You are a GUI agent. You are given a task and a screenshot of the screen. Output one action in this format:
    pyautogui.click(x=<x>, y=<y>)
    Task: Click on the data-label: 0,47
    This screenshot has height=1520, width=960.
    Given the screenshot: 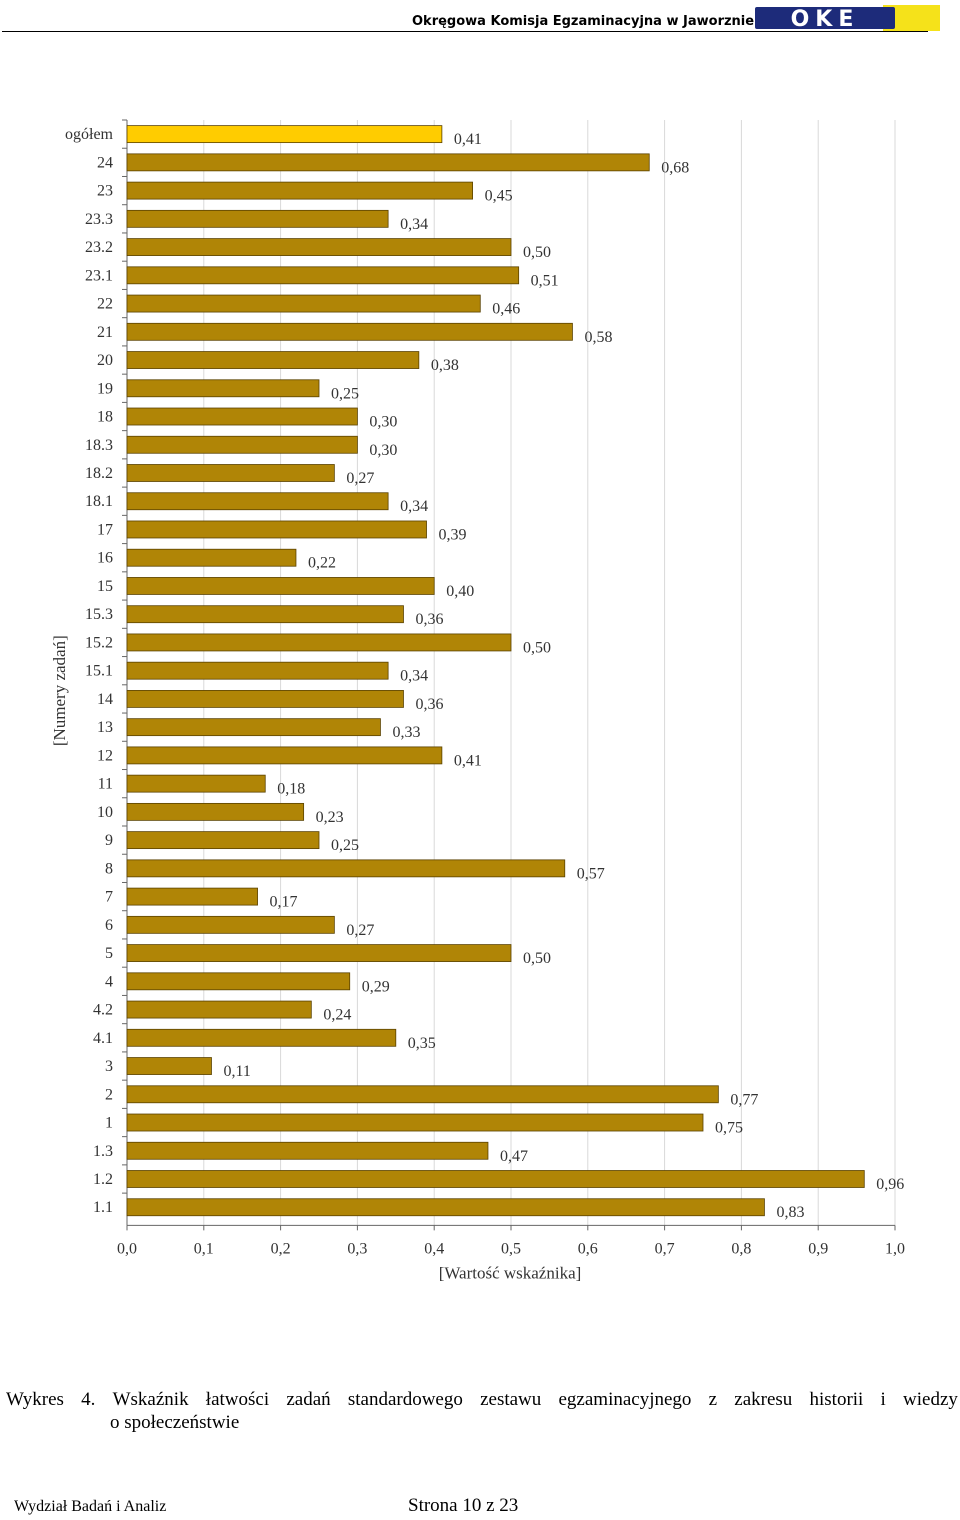 What is the action you would take?
    pyautogui.click(x=514, y=1156)
    